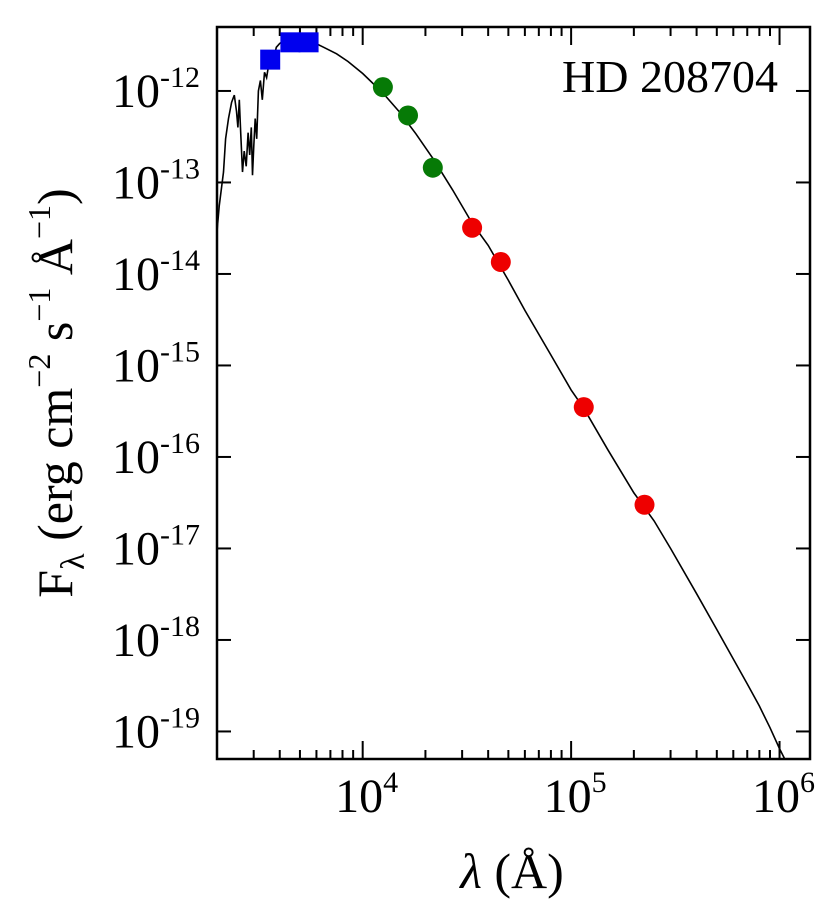  What do you see at coordinates (55, 263) in the screenshot?
I see `y-axis-title-part3: Å` at bounding box center [55, 263].